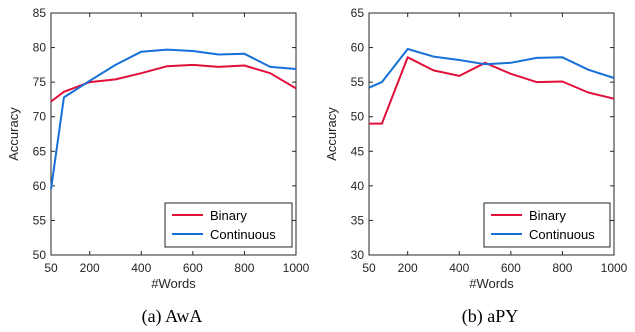 The image size is (635, 332). What do you see at coordinates (358, 255) in the screenshot?
I see `y-tick-label: 30` at bounding box center [358, 255].